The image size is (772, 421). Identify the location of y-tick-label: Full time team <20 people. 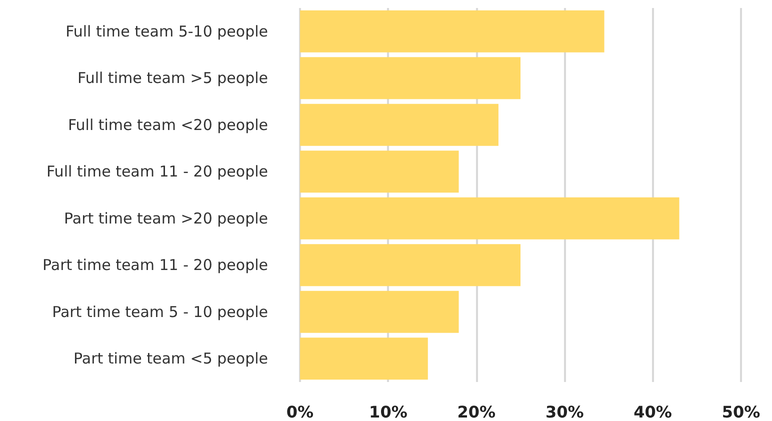
(168, 125).